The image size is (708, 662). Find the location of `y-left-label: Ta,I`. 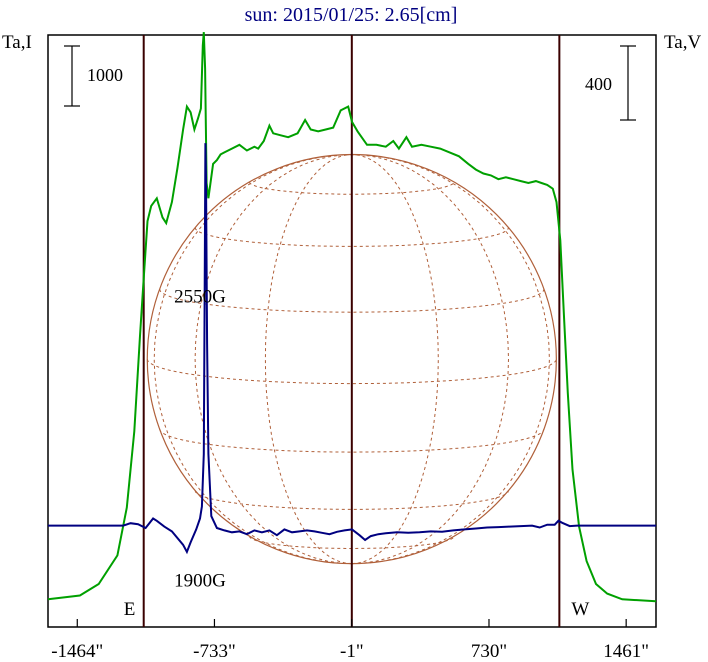

y-left-label: Ta,I is located at coordinates (17, 42).